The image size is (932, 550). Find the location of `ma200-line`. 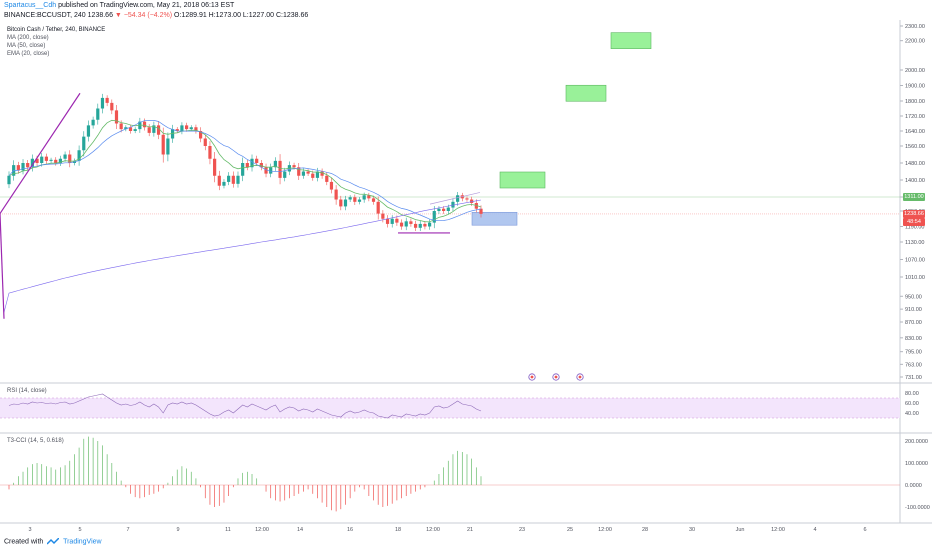

ma200-line is located at coordinates (242, 256).